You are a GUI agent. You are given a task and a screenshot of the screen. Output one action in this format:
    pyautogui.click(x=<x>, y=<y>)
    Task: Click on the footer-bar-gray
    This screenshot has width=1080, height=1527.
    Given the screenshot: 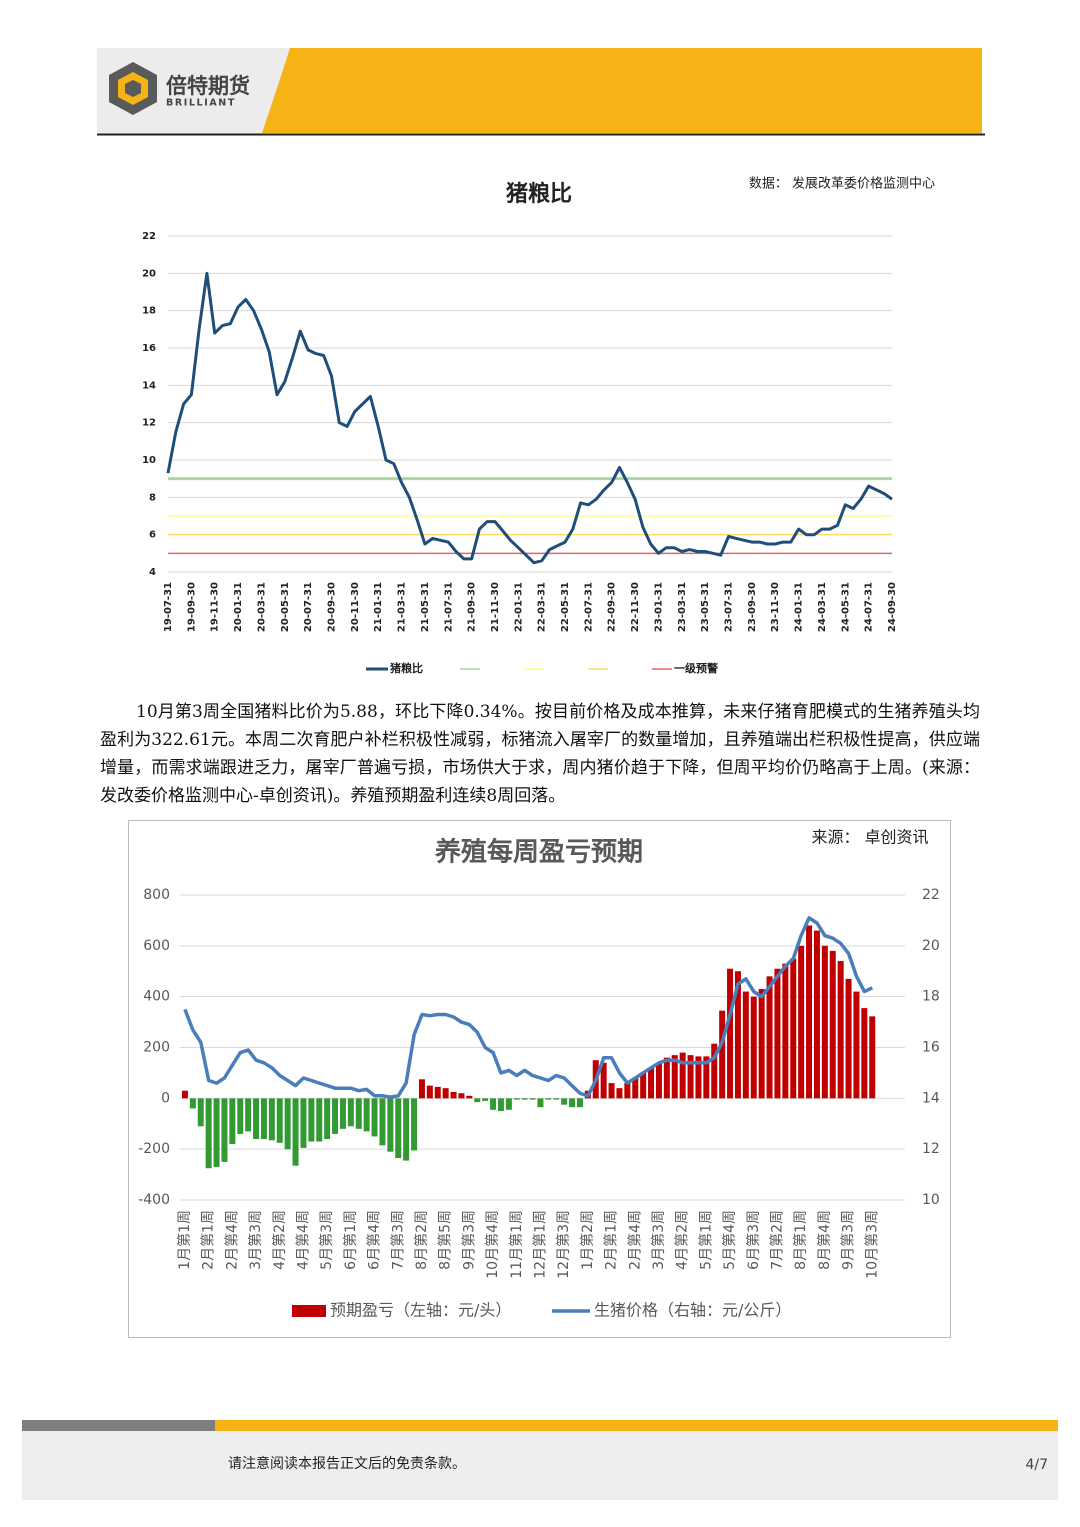 What is the action you would take?
    pyautogui.click(x=118, y=1425)
    